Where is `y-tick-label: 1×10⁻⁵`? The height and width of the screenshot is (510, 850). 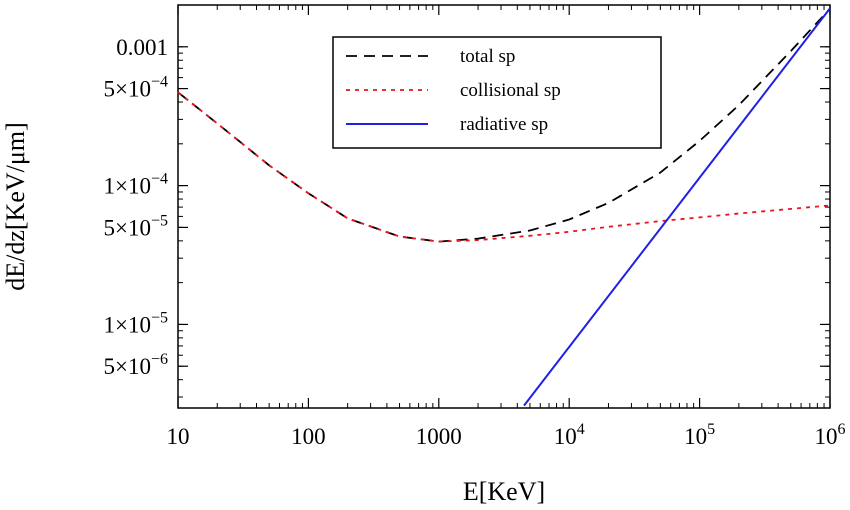 y-tick-label: 1×10⁻⁵ is located at coordinates (135, 323).